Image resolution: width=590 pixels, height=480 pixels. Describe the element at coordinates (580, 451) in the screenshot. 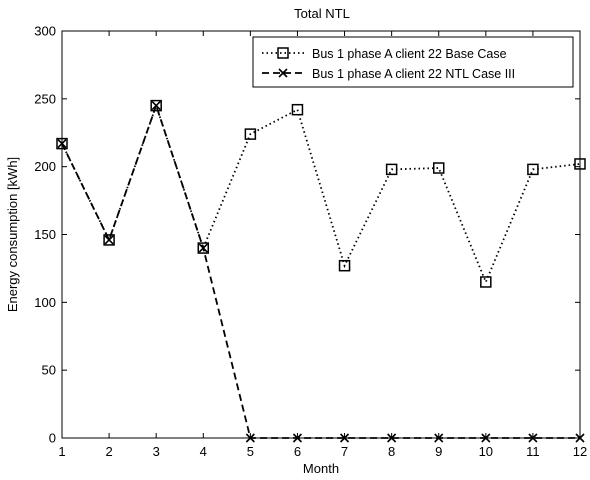

I see `x-tick-label: 12` at that location.